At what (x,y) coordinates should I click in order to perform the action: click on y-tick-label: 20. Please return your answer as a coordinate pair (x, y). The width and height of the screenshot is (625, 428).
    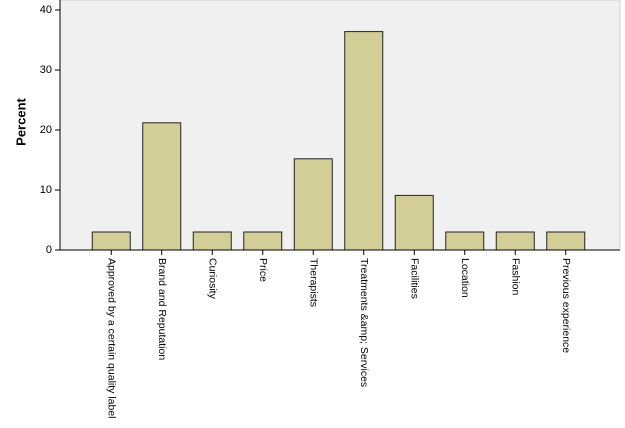
    Looking at the image, I should click on (46, 130).